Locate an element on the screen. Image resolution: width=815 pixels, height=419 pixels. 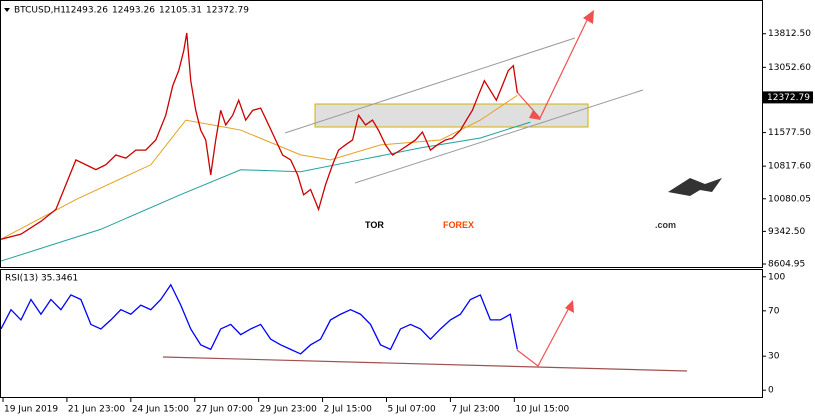
ohlc-open: 12493.26 is located at coordinates (86, 11).